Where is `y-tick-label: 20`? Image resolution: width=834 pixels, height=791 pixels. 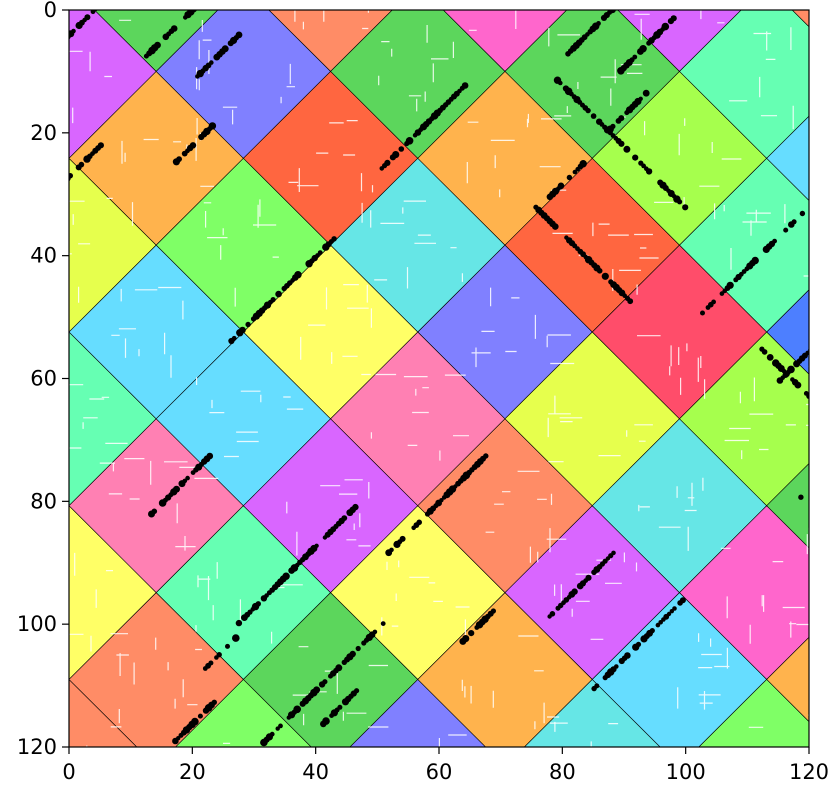 y-tick-label: 20 is located at coordinates (43, 133).